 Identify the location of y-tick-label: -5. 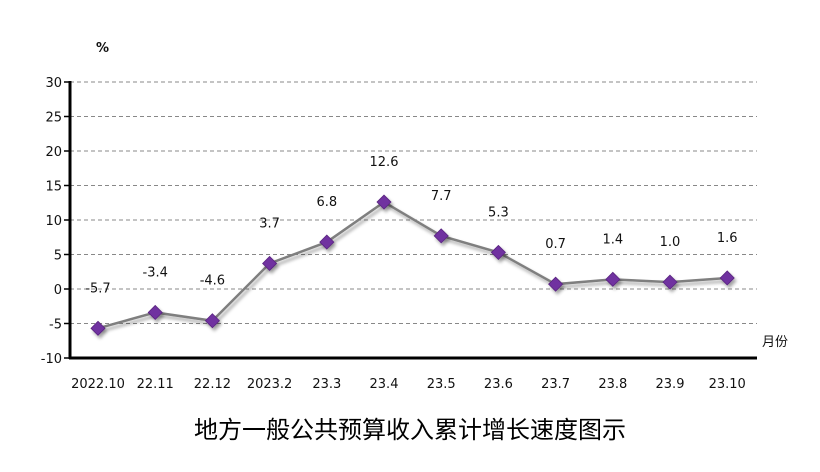
(55, 325).